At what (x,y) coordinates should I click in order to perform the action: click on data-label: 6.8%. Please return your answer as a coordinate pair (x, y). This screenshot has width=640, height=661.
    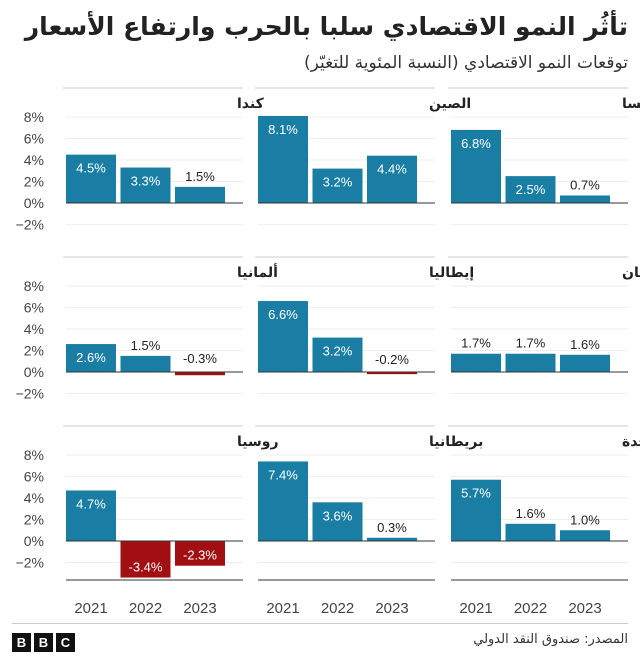
    Looking at the image, I should click on (476, 143).